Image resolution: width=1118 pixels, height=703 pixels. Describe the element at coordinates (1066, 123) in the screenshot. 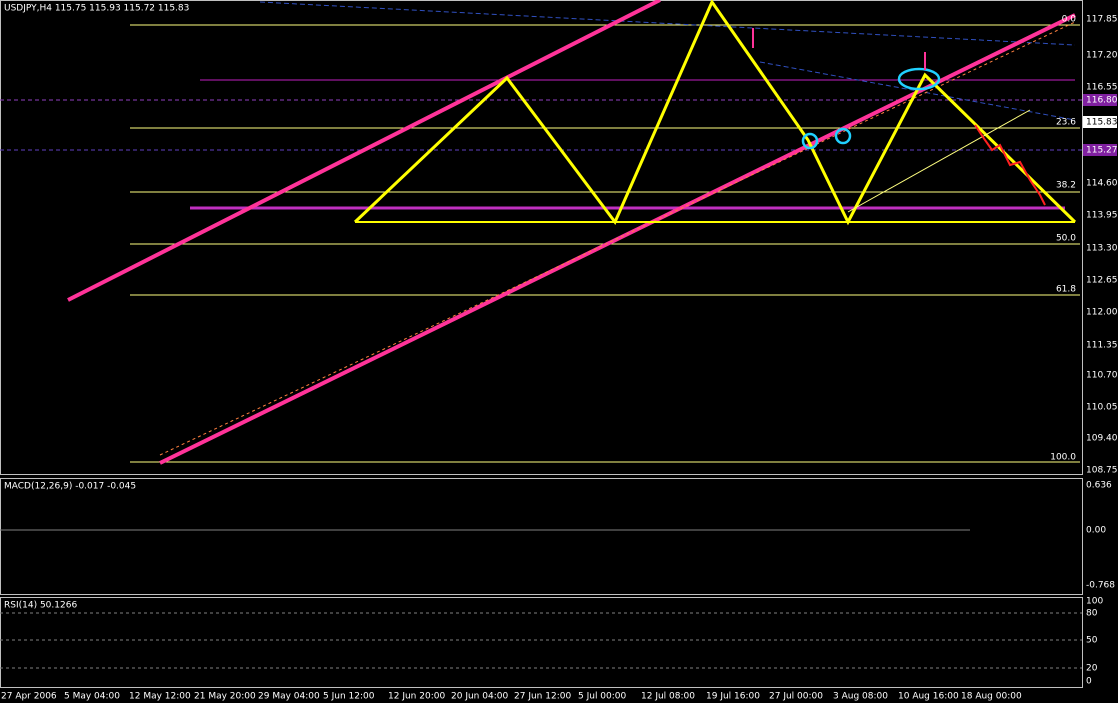

I see `fib-label: 23.6` at that location.